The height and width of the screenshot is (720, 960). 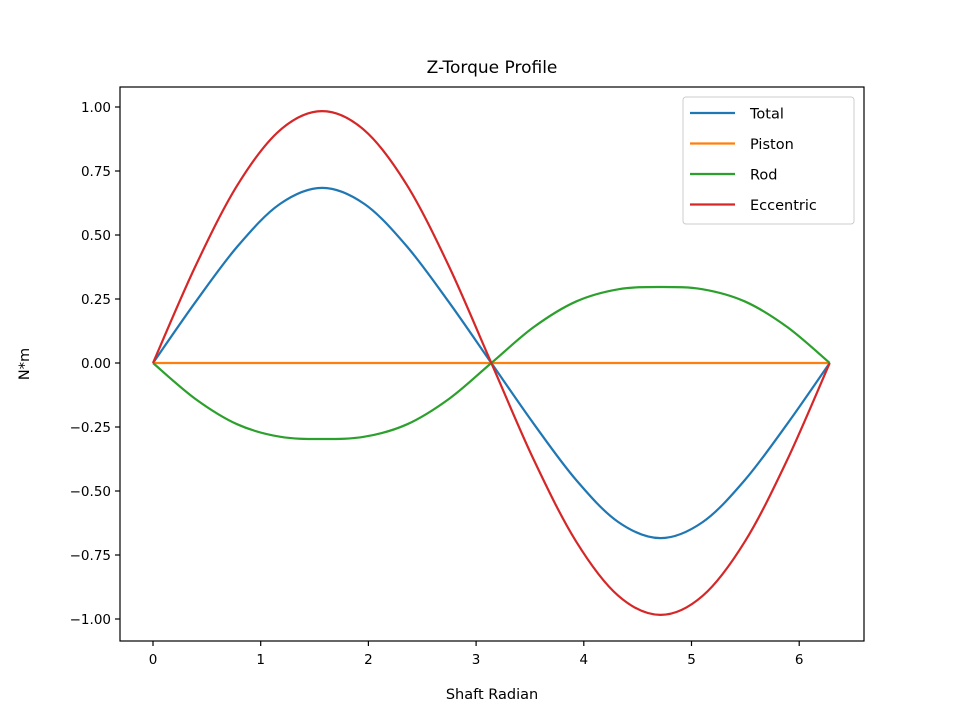 What do you see at coordinates (90, 620) in the screenshot?
I see `y-tick-label: −1.00` at bounding box center [90, 620].